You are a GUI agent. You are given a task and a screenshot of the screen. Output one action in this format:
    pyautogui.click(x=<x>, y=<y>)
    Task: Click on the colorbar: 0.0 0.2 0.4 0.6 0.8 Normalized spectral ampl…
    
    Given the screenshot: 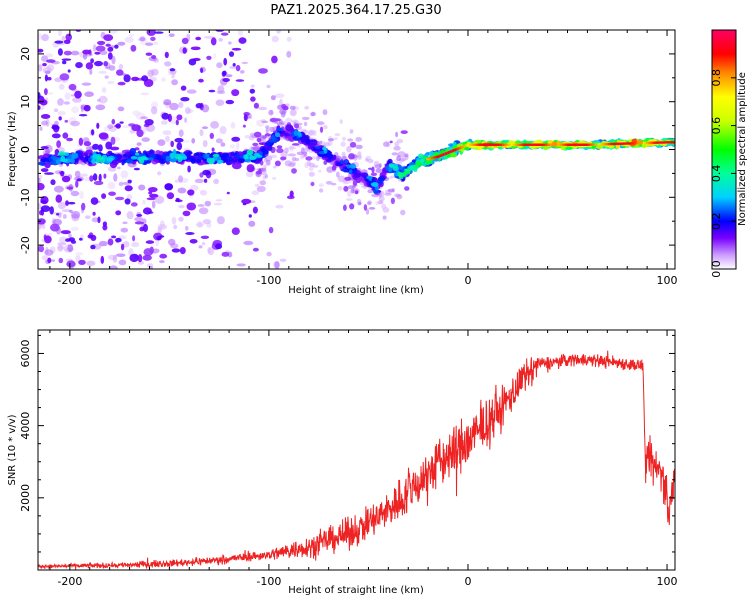 What is the action you would take?
    pyautogui.click(x=729, y=153)
    